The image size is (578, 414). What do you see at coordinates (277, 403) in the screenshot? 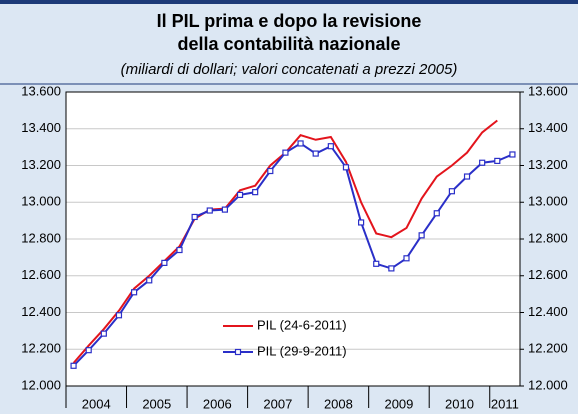
I see `x-tick-label: 2007` at bounding box center [277, 403].